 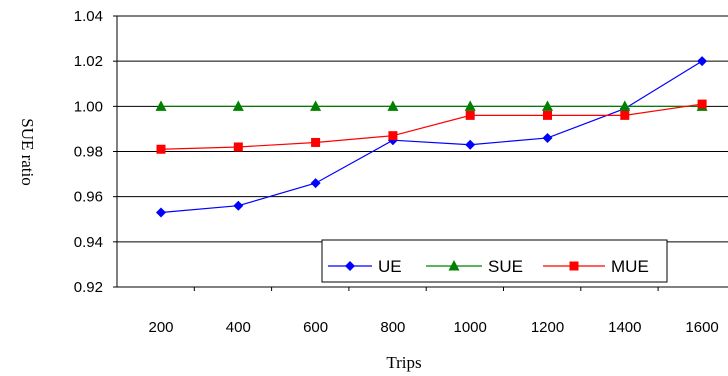 I want to click on series-mue, so click(x=431, y=126).